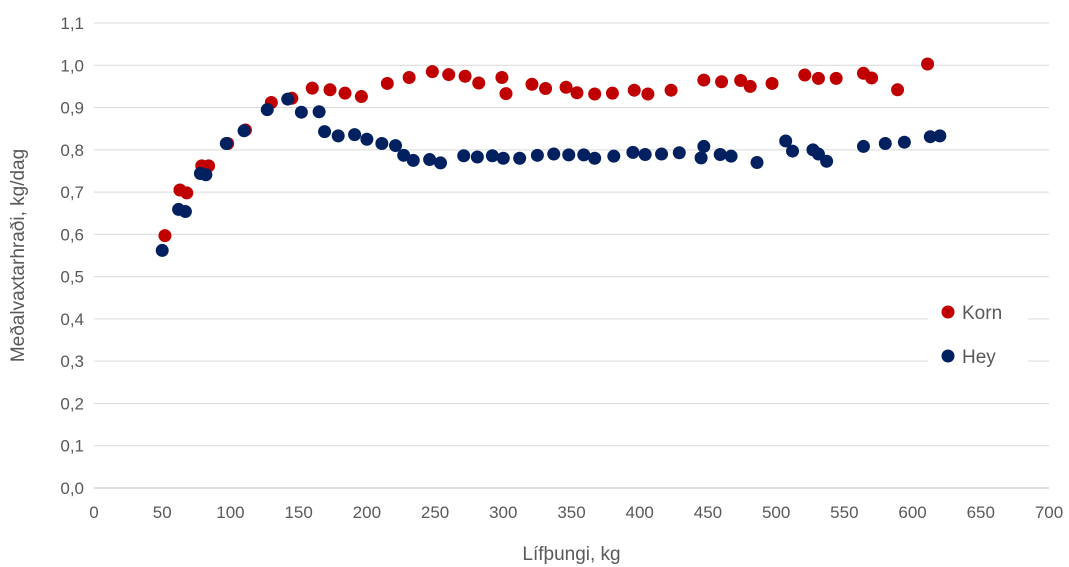  What do you see at coordinates (72, 403) in the screenshot?
I see `y-tick-label: 0,2` at bounding box center [72, 403].